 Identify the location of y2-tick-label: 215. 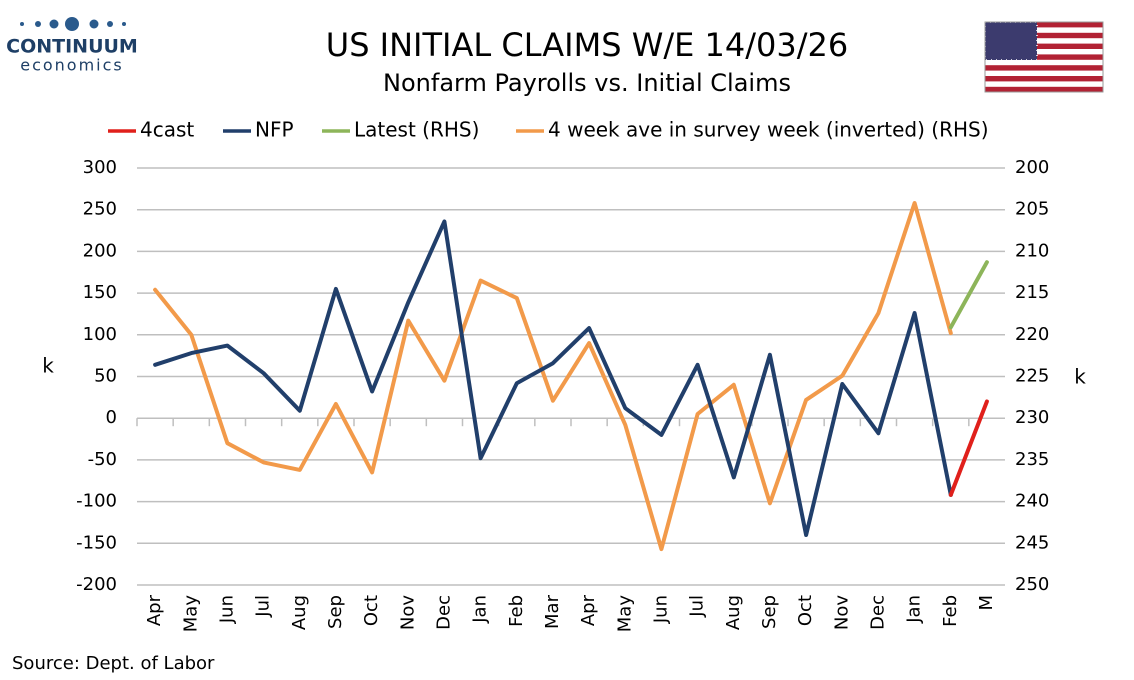
(1032, 292).